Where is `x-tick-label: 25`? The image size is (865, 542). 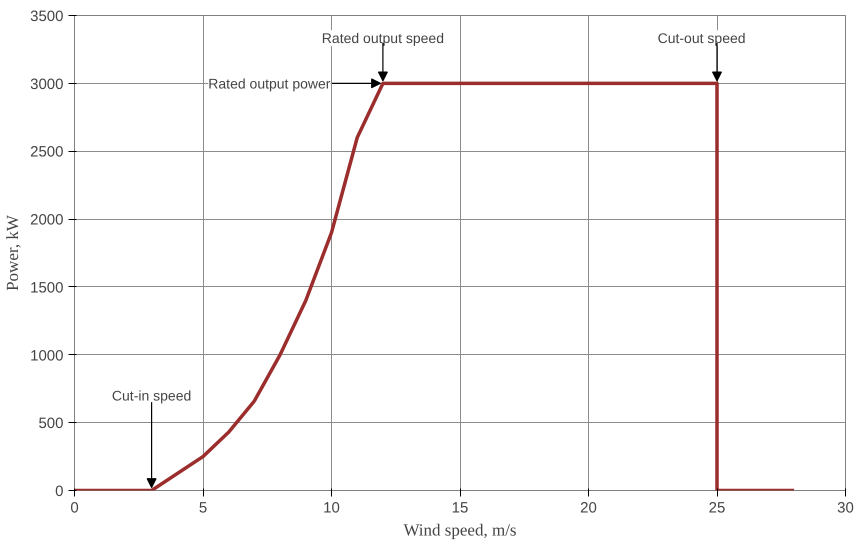 x-tick-label: 25 is located at coordinates (717, 508).